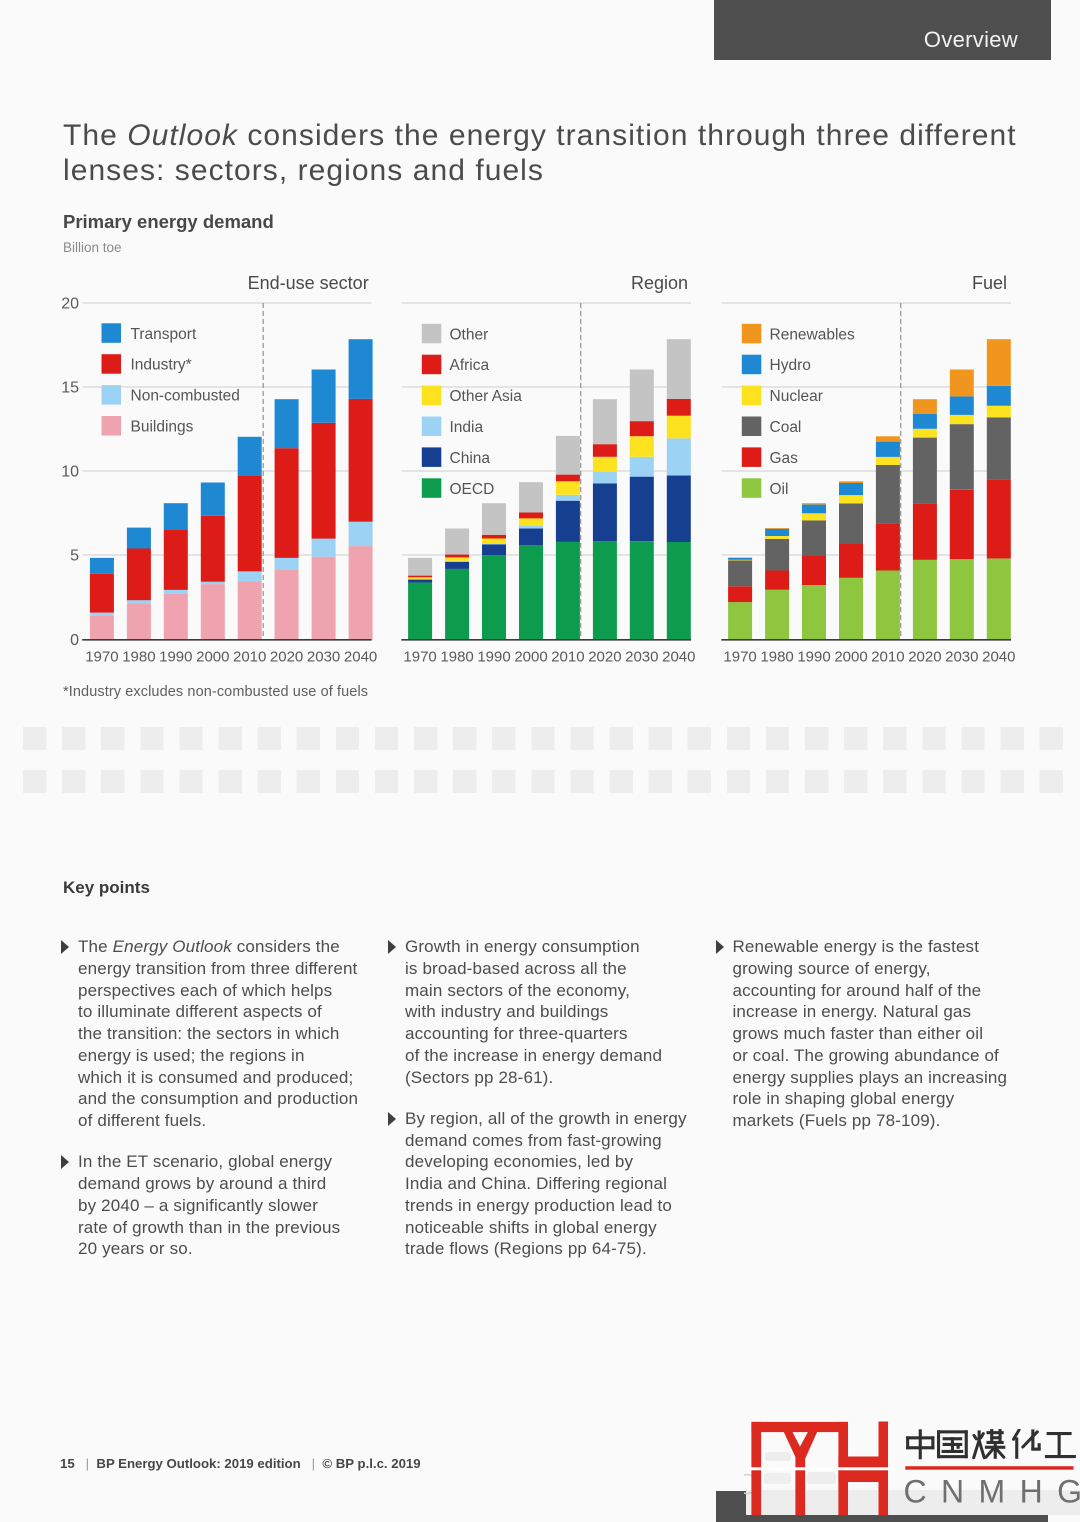 The image size is (1080, 1522). What do you see at coordinates (790, 365) in the screenshot?
I see `svg-text: Hydro` at bounding box center [790, 365].